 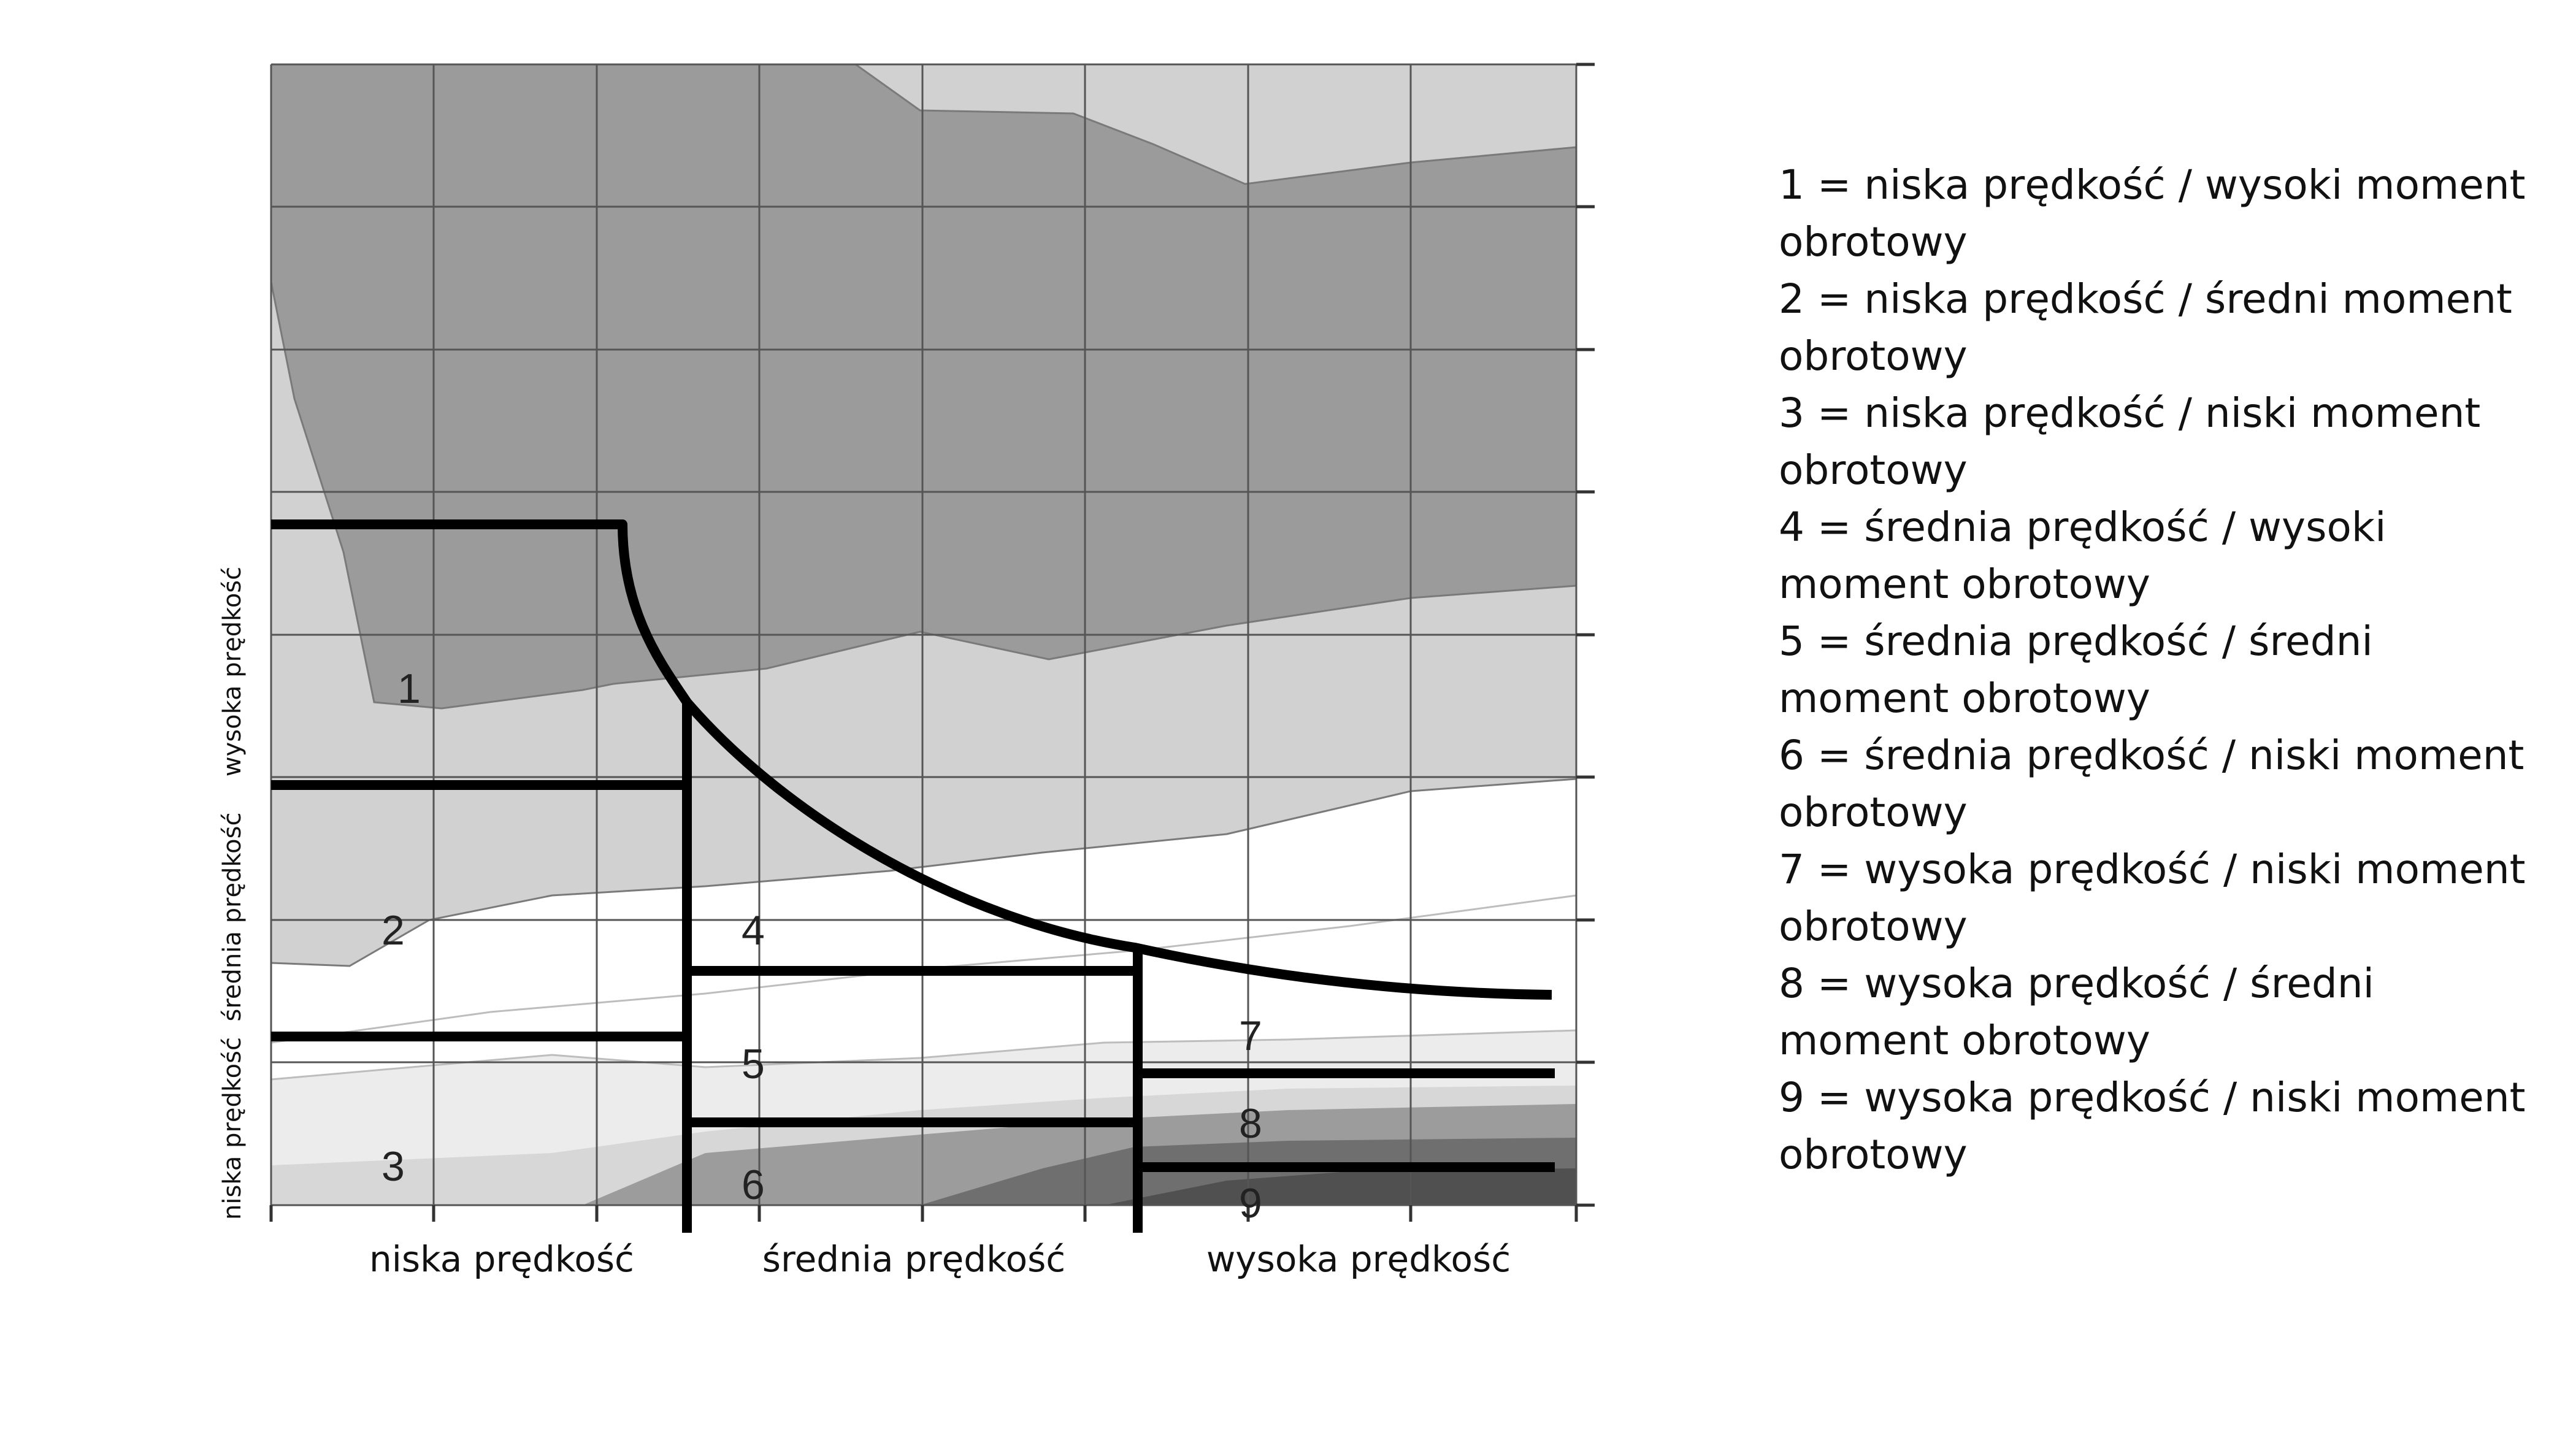 I want to click on region-number-8: 8, so click(x=1250, y=1123).